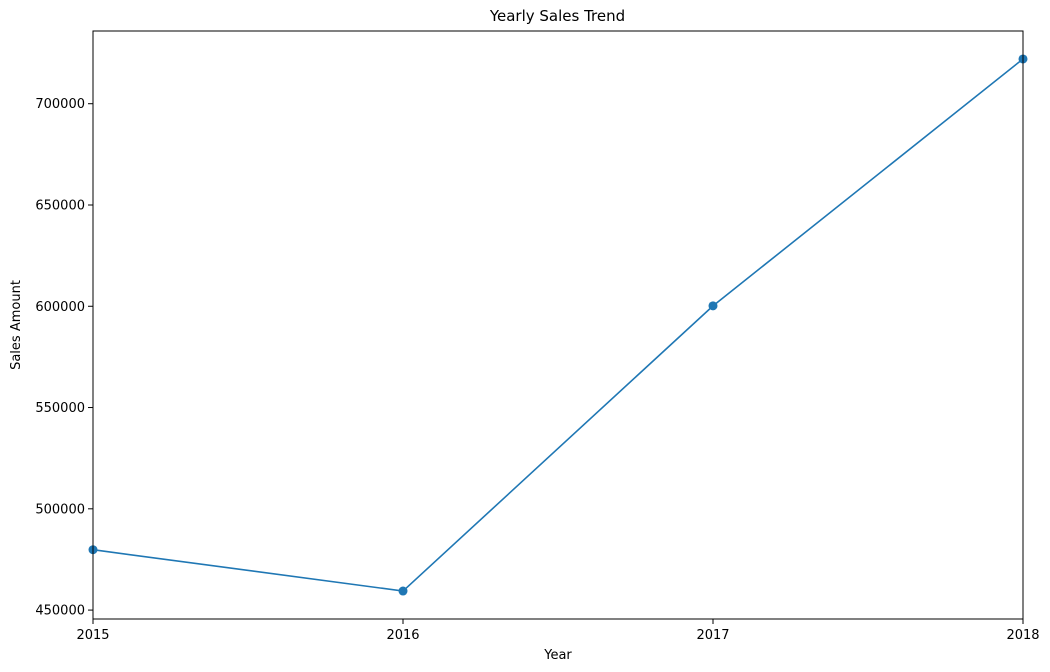  What do you see at coordinates (557, 655) in the screenshot?
I see `x-axis-label: Year` at bounding box center [557, 655].